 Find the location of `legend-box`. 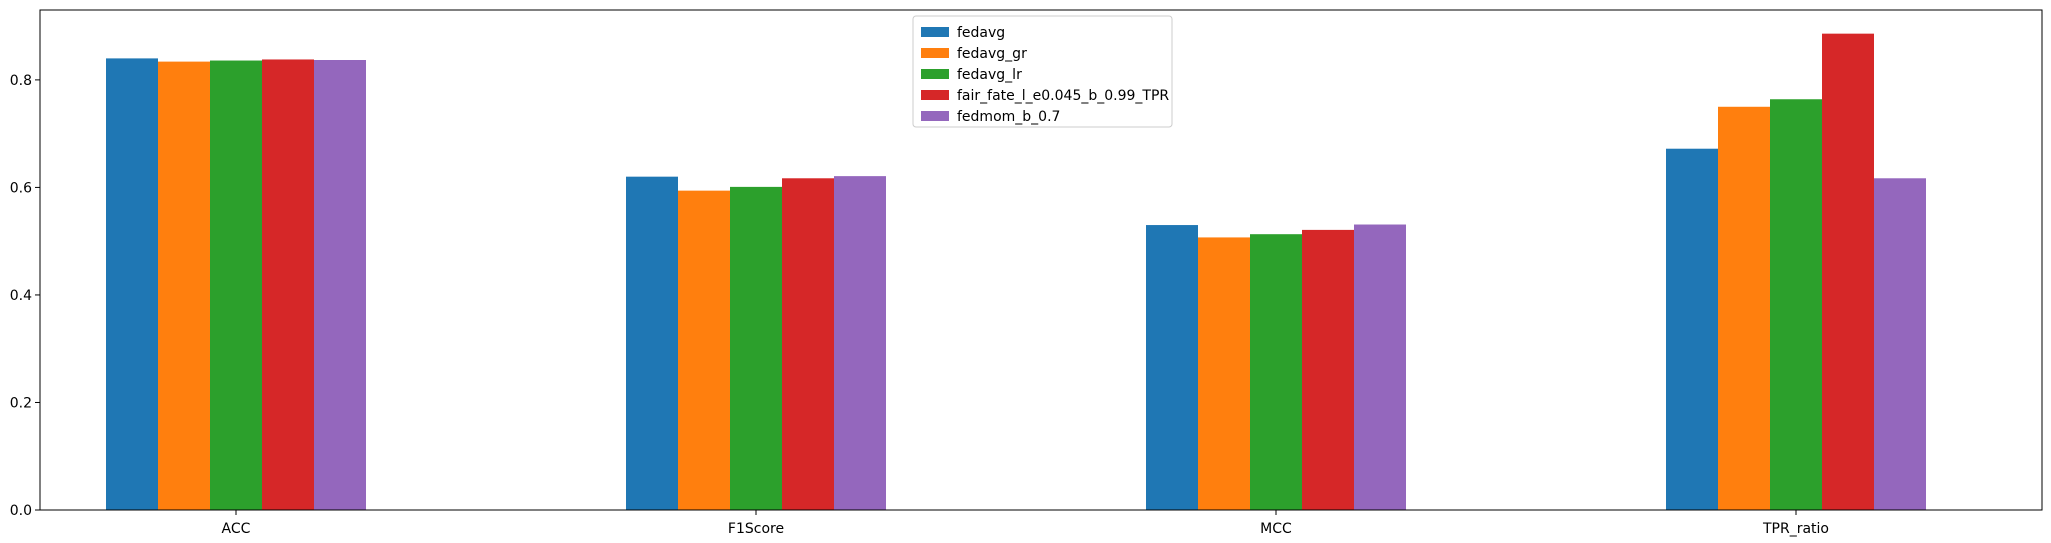

legend-box is located at coordinates (1042, 71).